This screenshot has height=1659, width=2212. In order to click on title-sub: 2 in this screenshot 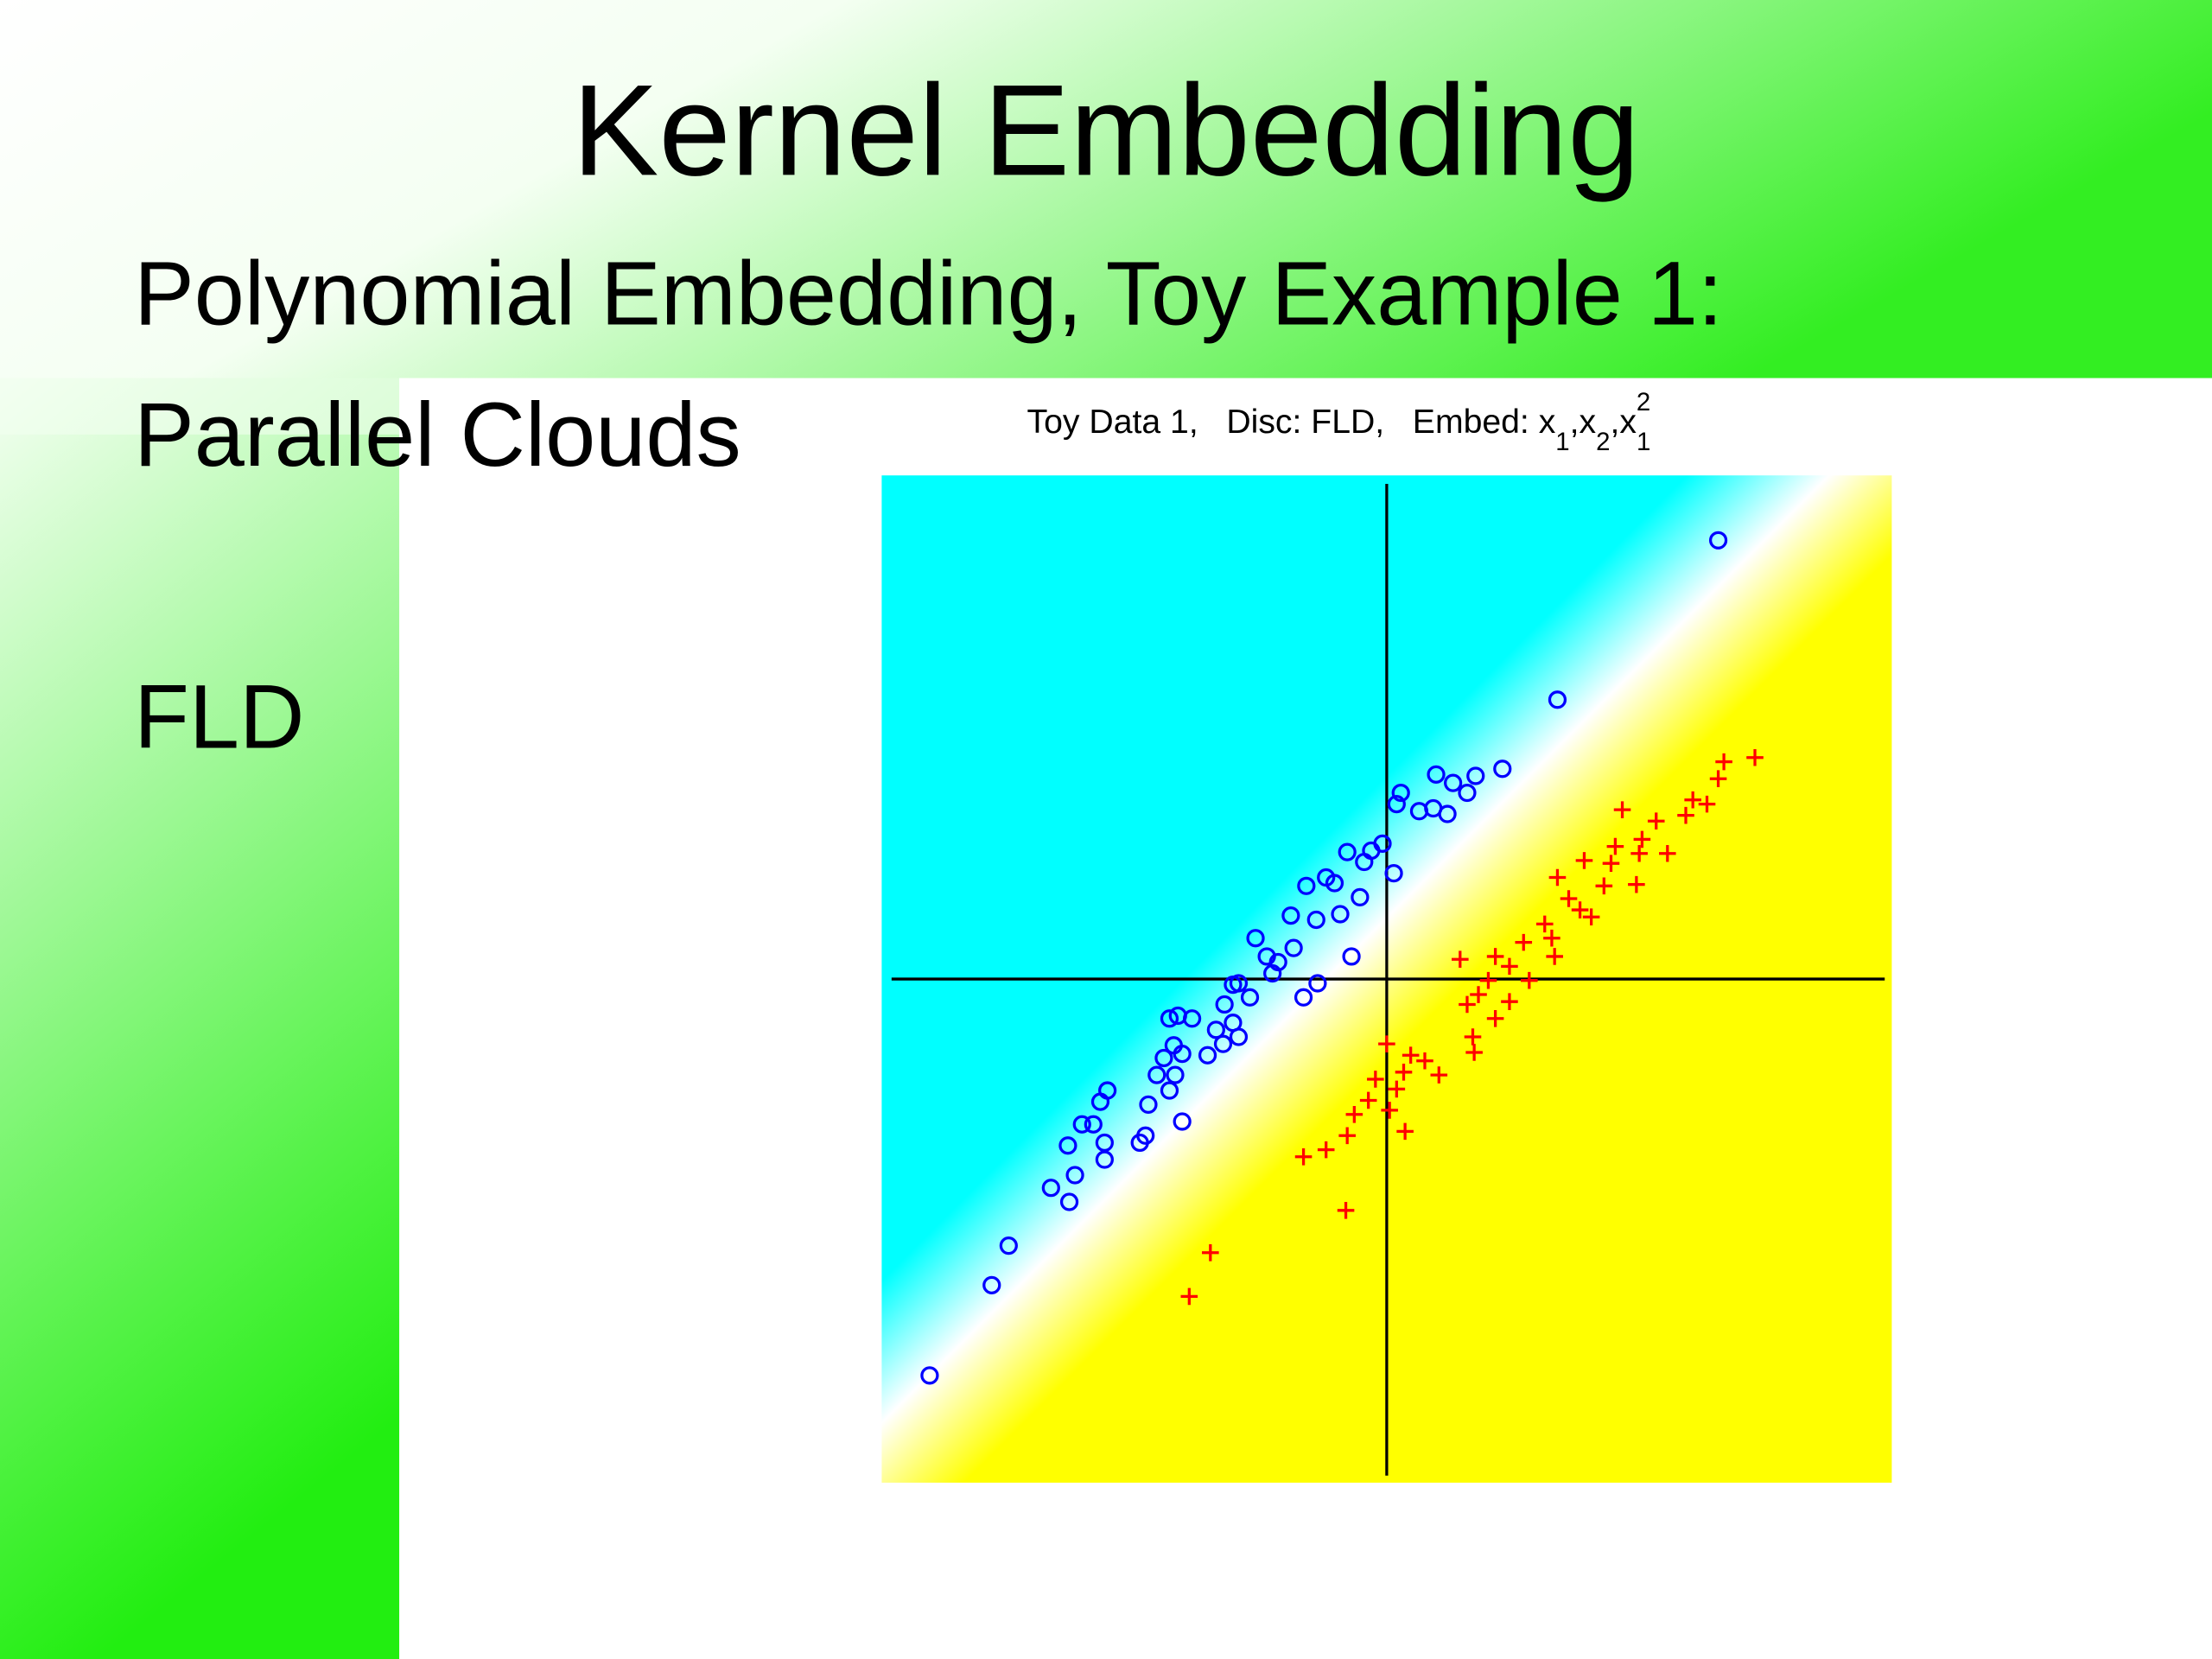, I will do `click(1603, 442)`.